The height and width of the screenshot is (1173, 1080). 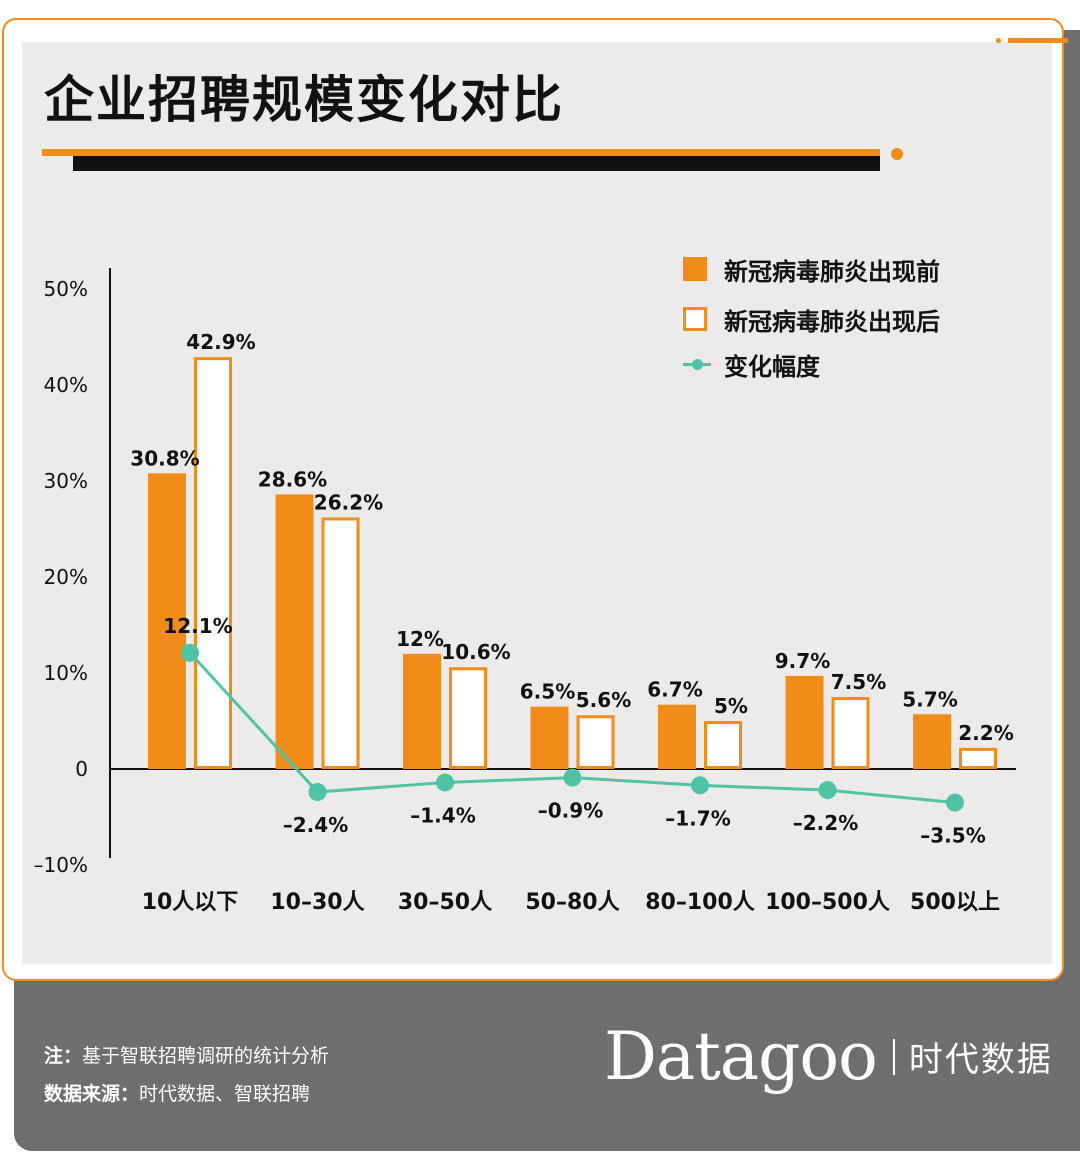 I want to click on data-label-before: 30.8%, so click(x=164, y=458).